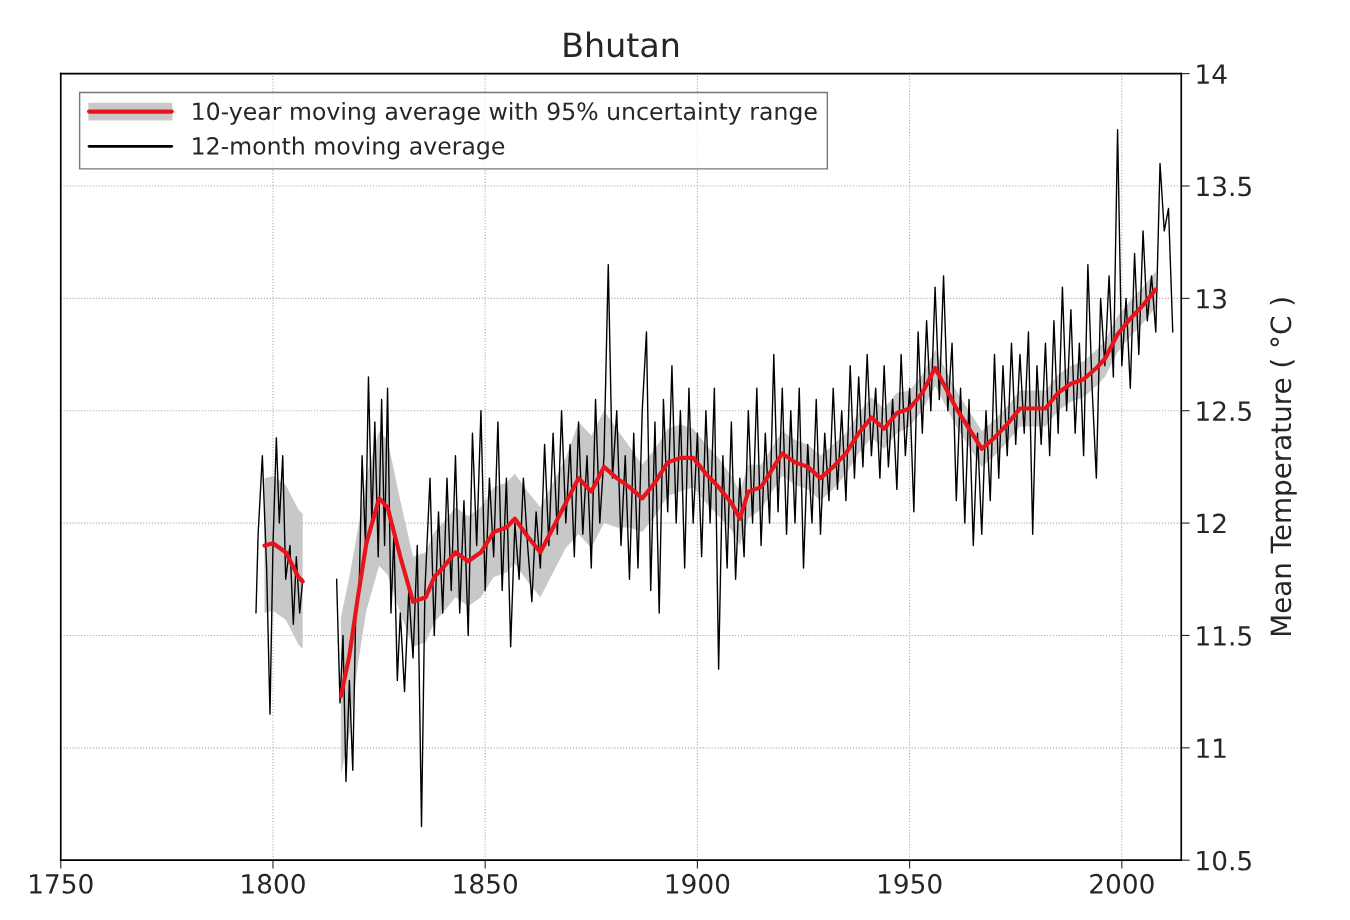 The image size is (1350, 920). What do you see at coordinates (61, 883) in the screenshot?
I see `x-tick-label: 1750` at bounding box center [61, 883].